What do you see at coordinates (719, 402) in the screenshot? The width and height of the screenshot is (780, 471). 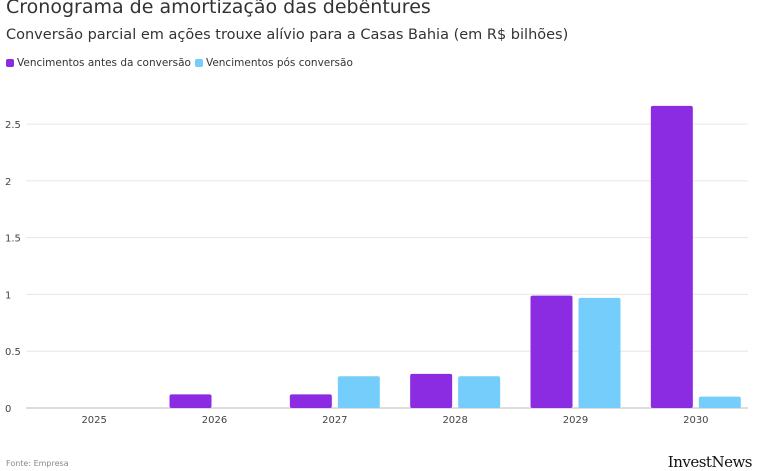 I see `bar-after-2030` at bounding box center [719, 402].